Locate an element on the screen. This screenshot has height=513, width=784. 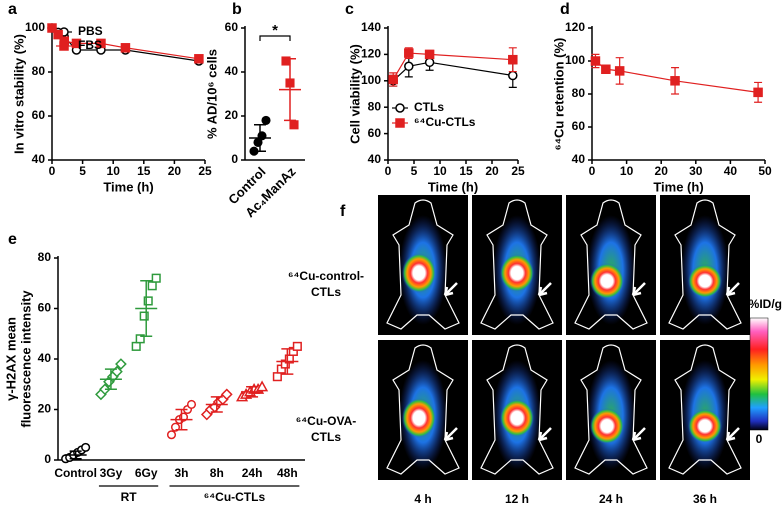
panel-label: b is located at coordinates (237, 9).